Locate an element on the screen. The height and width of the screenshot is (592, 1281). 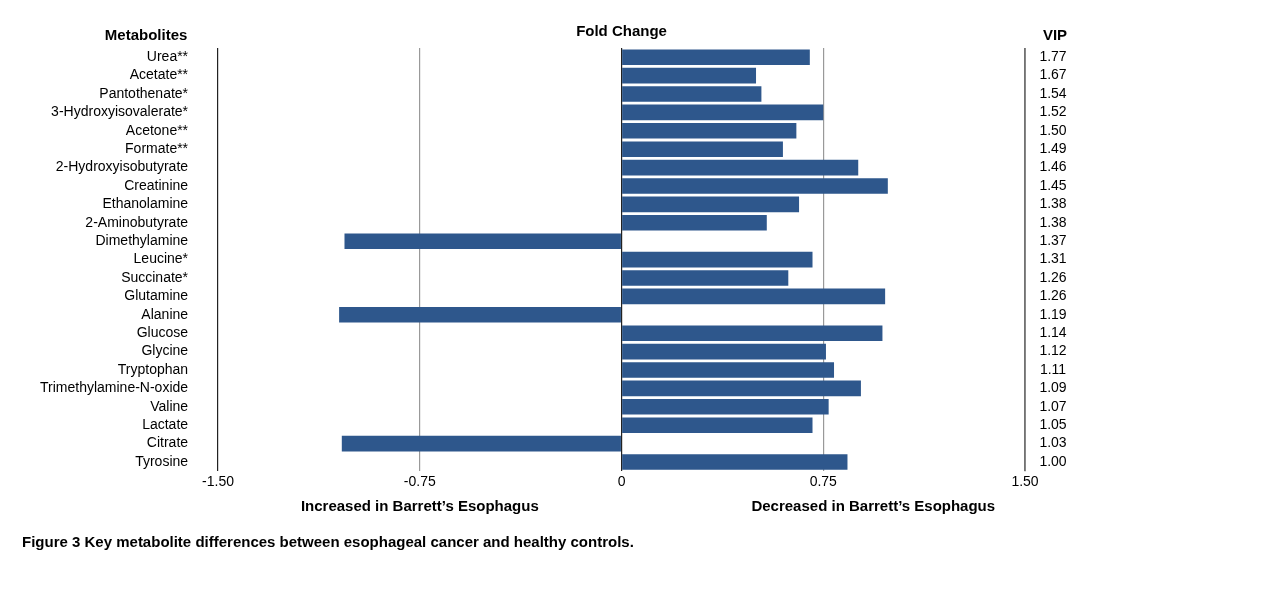
text: 1.50 is located at coordinates (1053, 129).